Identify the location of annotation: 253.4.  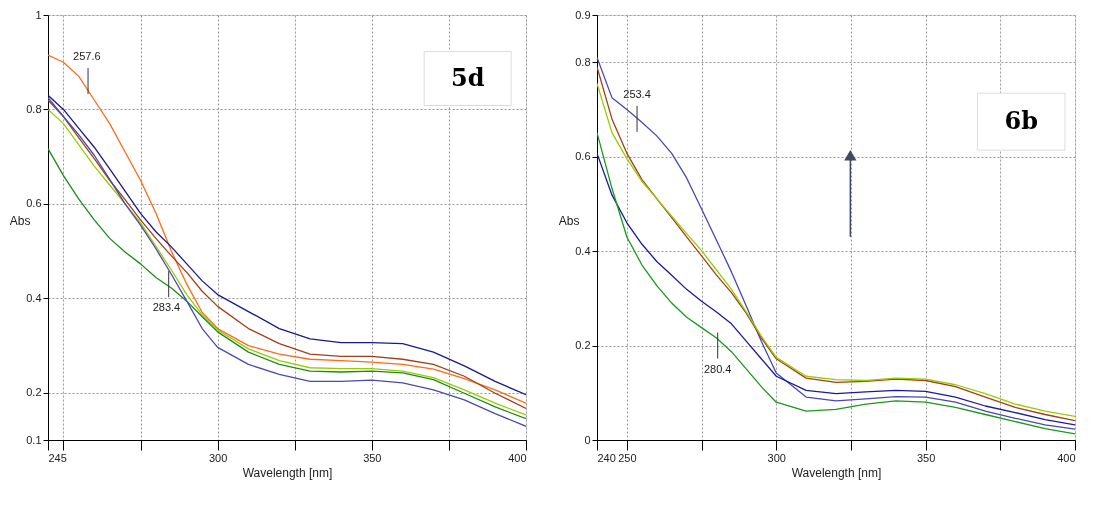
(637, 93).